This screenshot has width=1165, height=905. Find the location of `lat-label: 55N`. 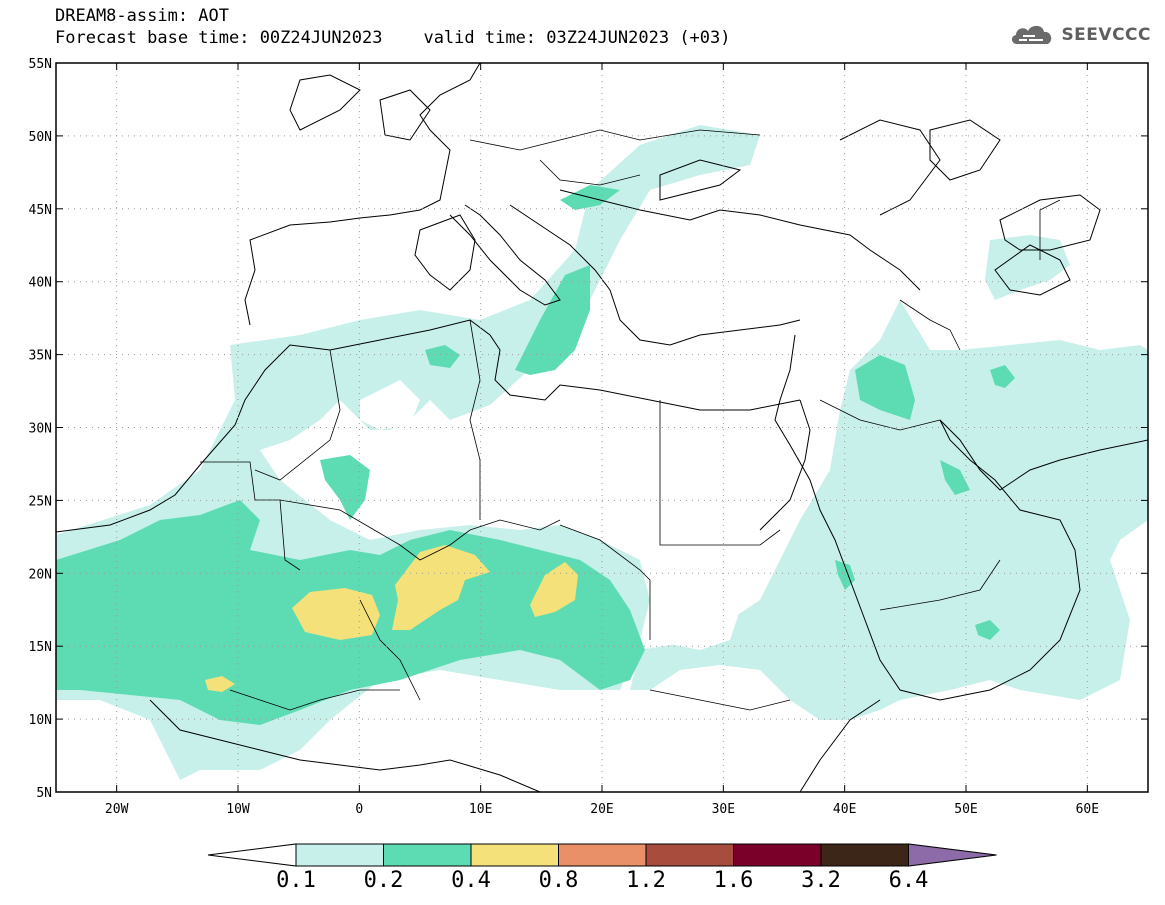

lat-label: 55N is located at coordinates (40, 64).